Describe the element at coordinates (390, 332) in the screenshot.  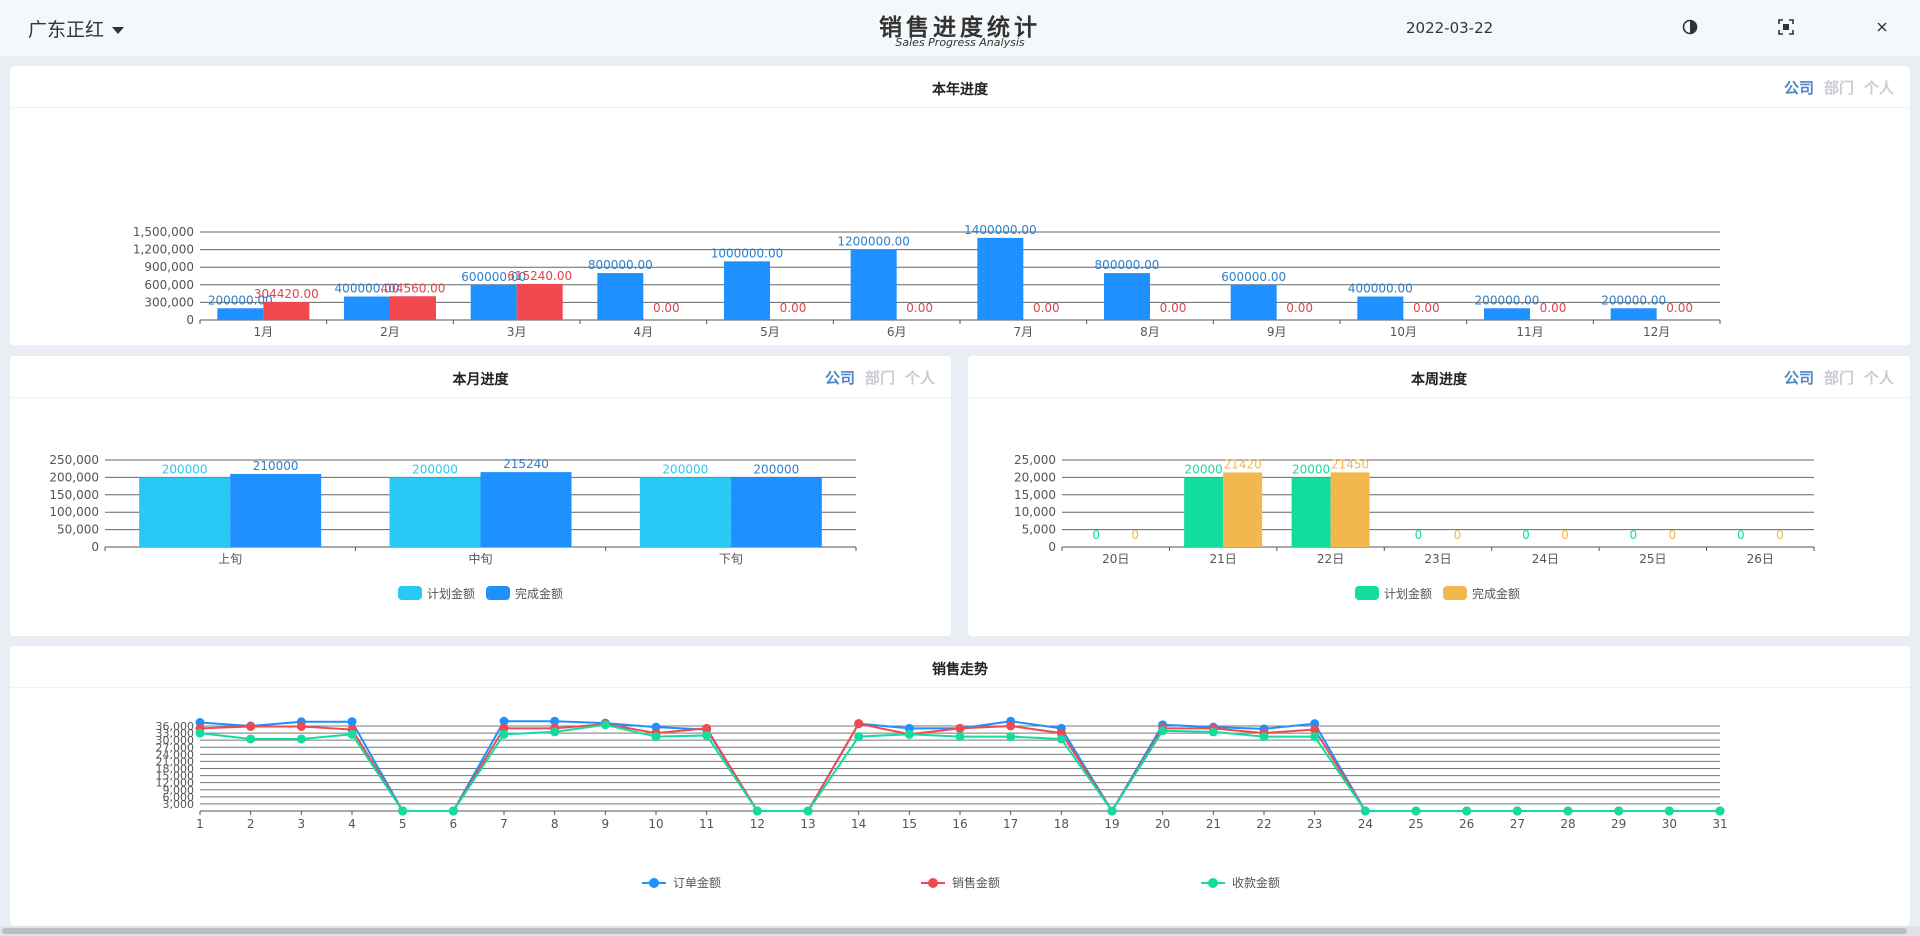
I see `x-tick-label: 2月` at that location.